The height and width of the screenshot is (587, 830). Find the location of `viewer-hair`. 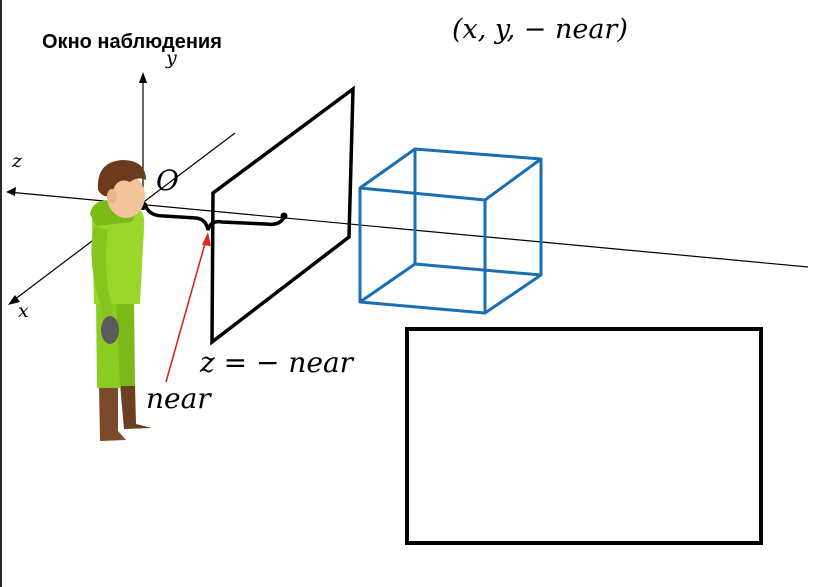

viewer-hair is located at coordinates (121, 178).